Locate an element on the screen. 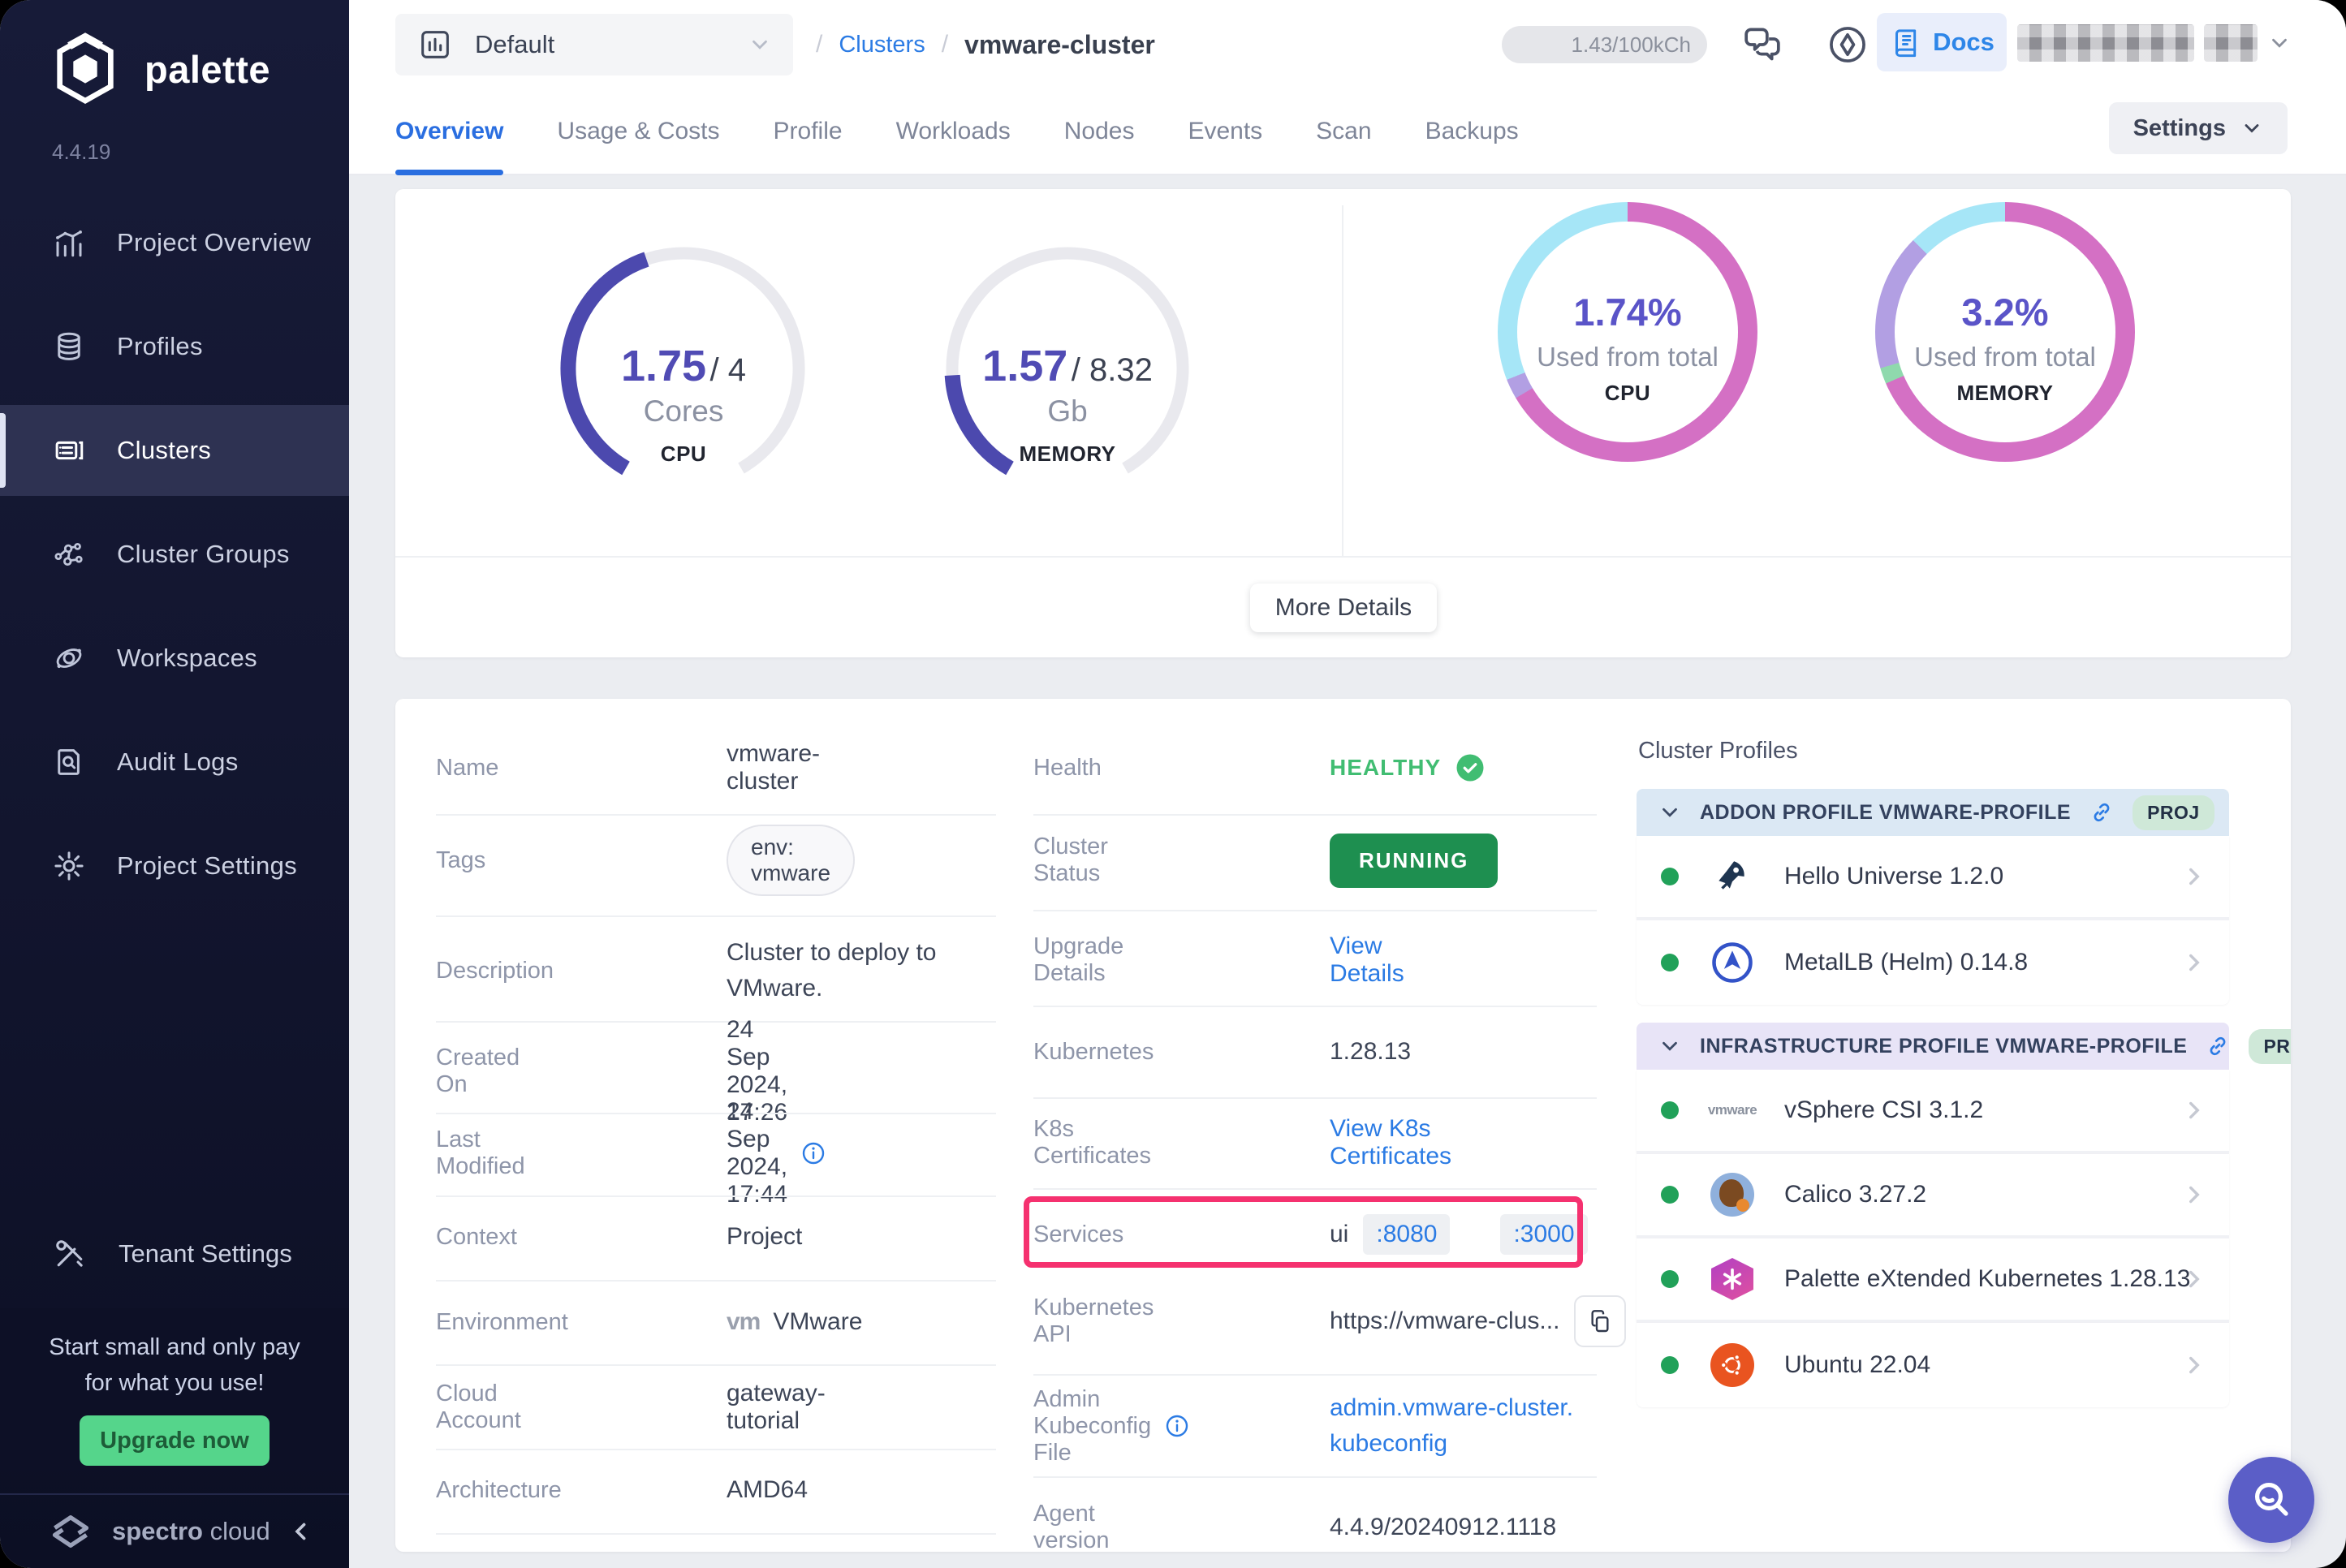  profile-layer-palette-extended-kubernetes: Palette eXtended Kubernetes 1.28.13 is located at coordinates (1933, 1281).